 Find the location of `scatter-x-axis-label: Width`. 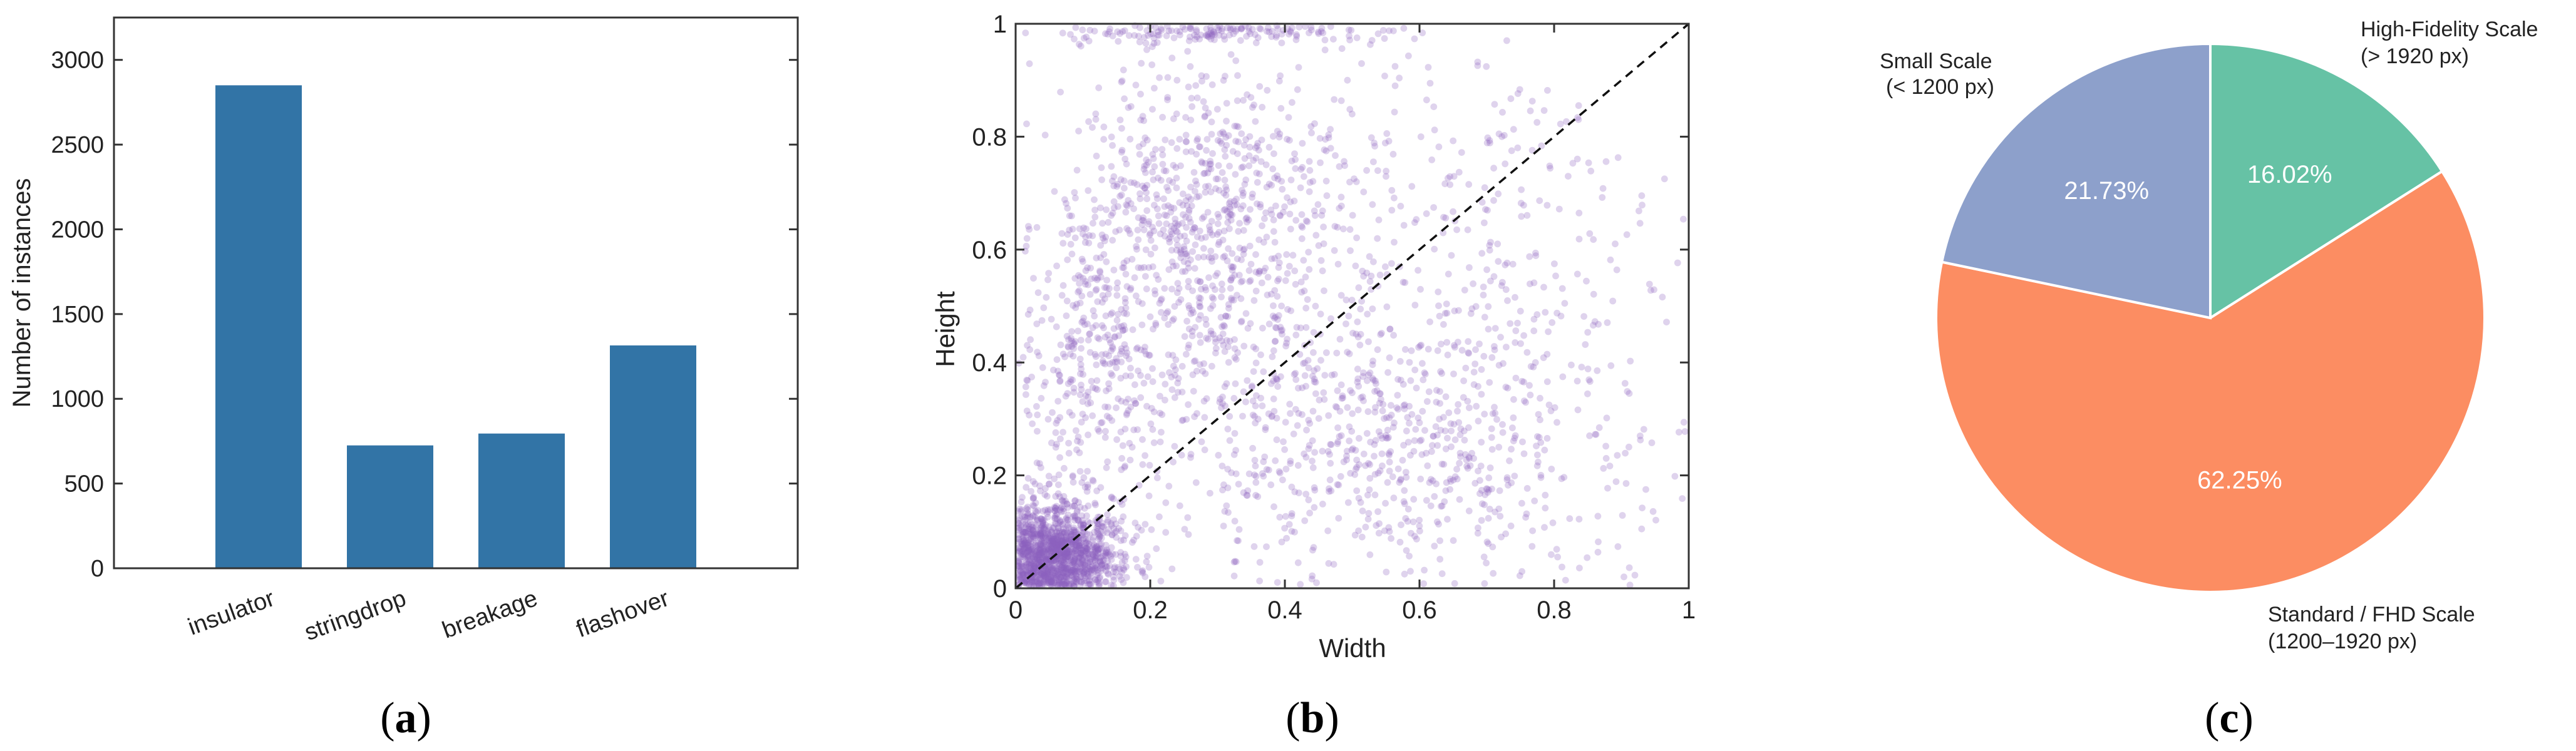

scatter-x-axis-label: Width is located at coordinates (1352, 648).